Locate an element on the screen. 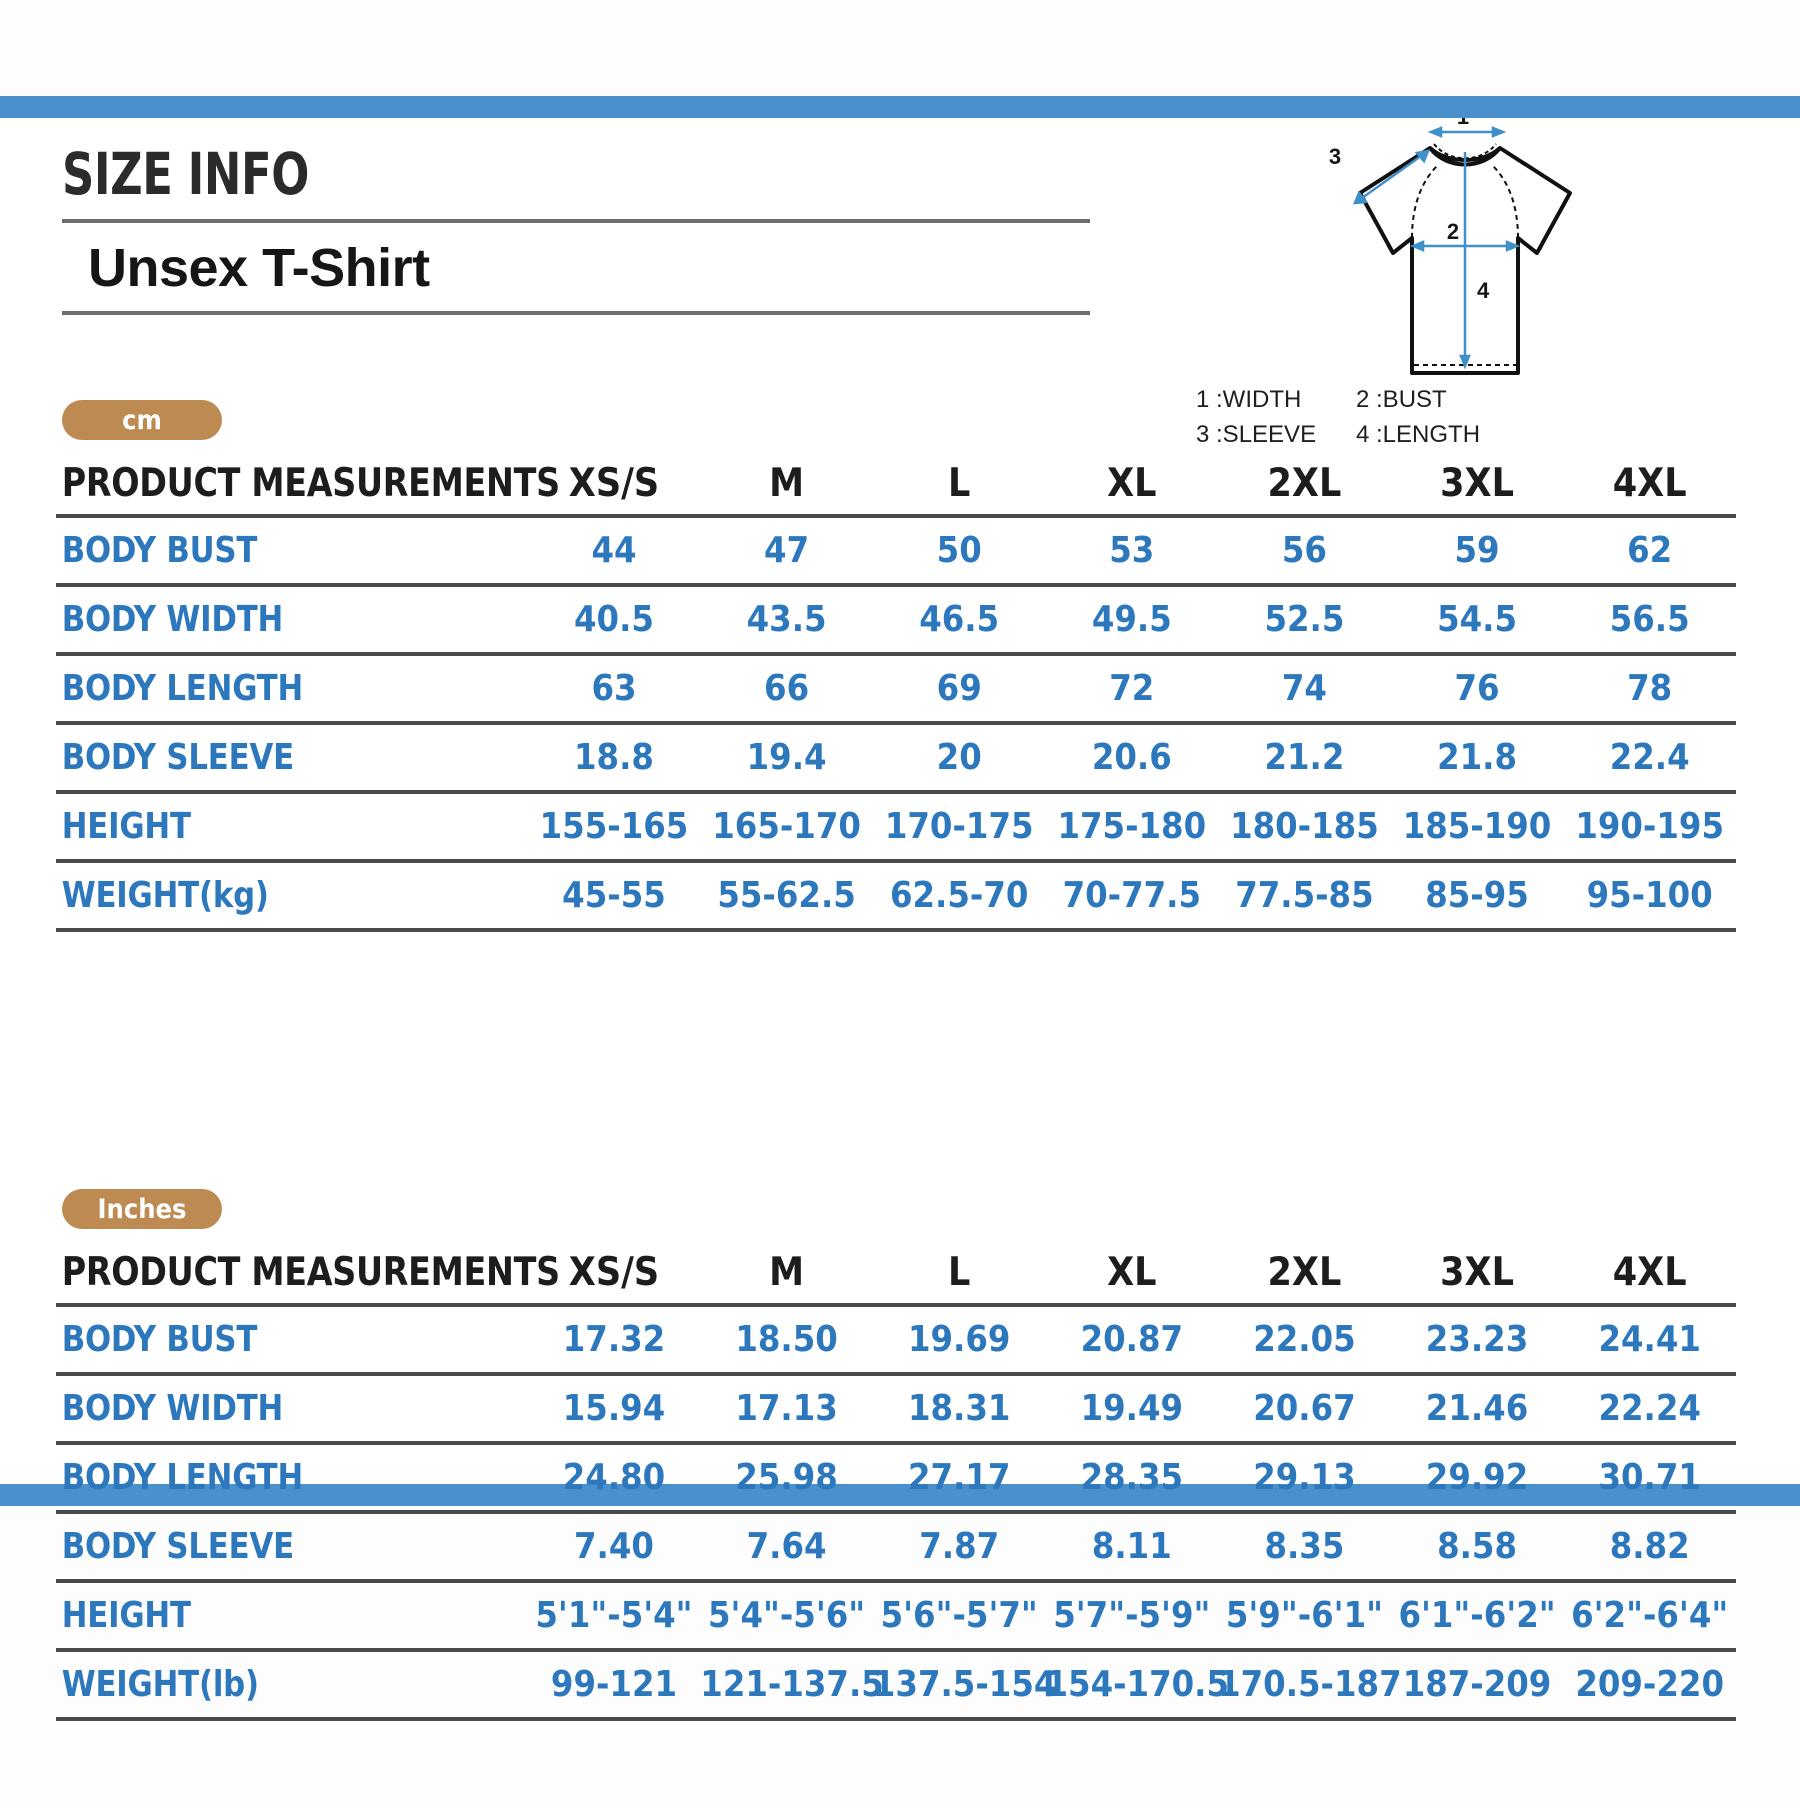  inches-header-measurements: PRODUCT MEASUREMENTS is located at coordinates (310, 1272).